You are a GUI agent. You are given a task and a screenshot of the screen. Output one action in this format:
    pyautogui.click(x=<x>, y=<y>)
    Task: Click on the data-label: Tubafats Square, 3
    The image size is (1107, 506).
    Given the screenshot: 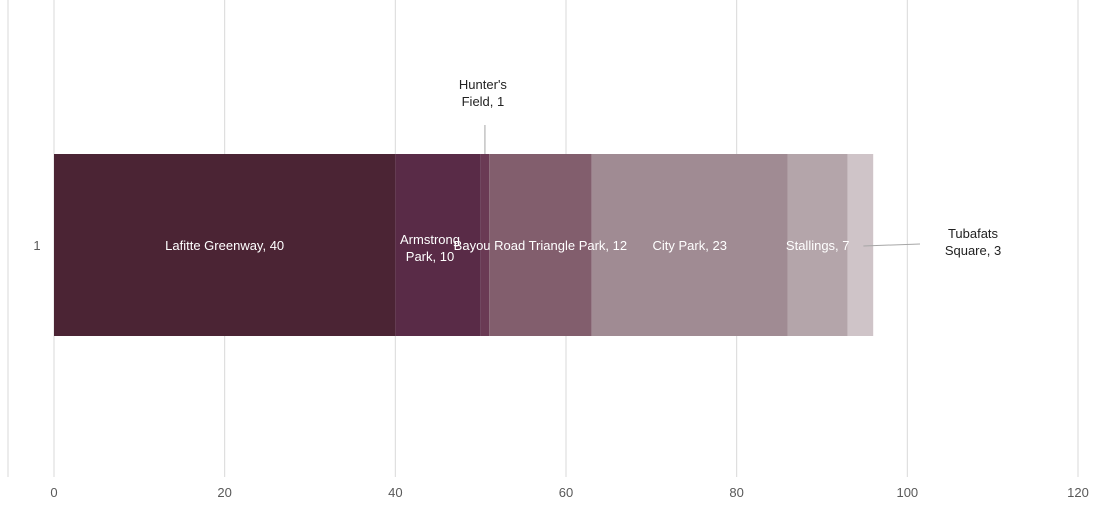 What is the action you would take?
    pyautogui.click(x=973, y=242)
    